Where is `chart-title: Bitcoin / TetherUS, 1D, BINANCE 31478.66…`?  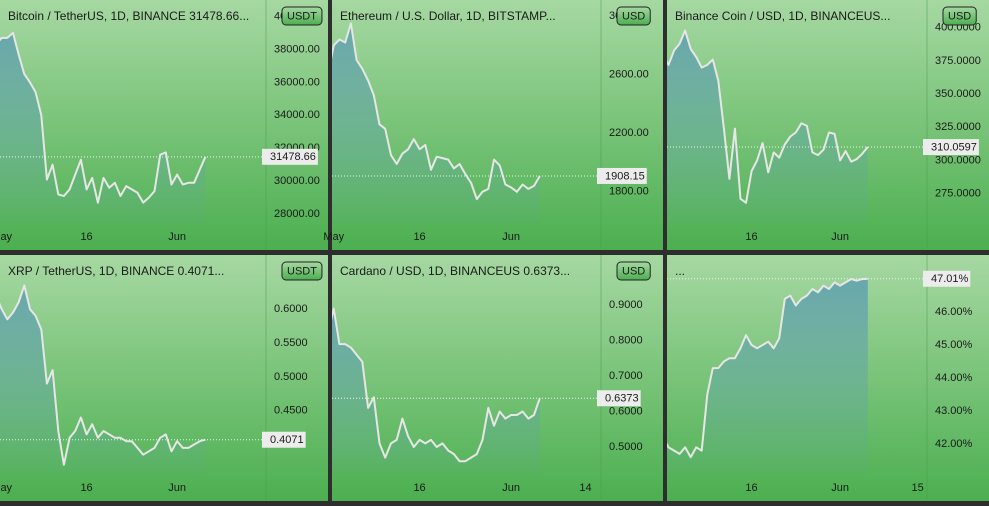
chart-title: Bitcoin / TetherUS, 1D, BINANCE 31478.66… is located at coordinates (128, 16).